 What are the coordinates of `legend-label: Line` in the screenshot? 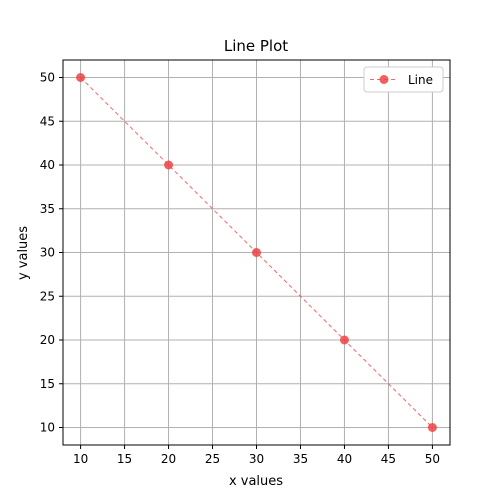 It's located at (420, 80).